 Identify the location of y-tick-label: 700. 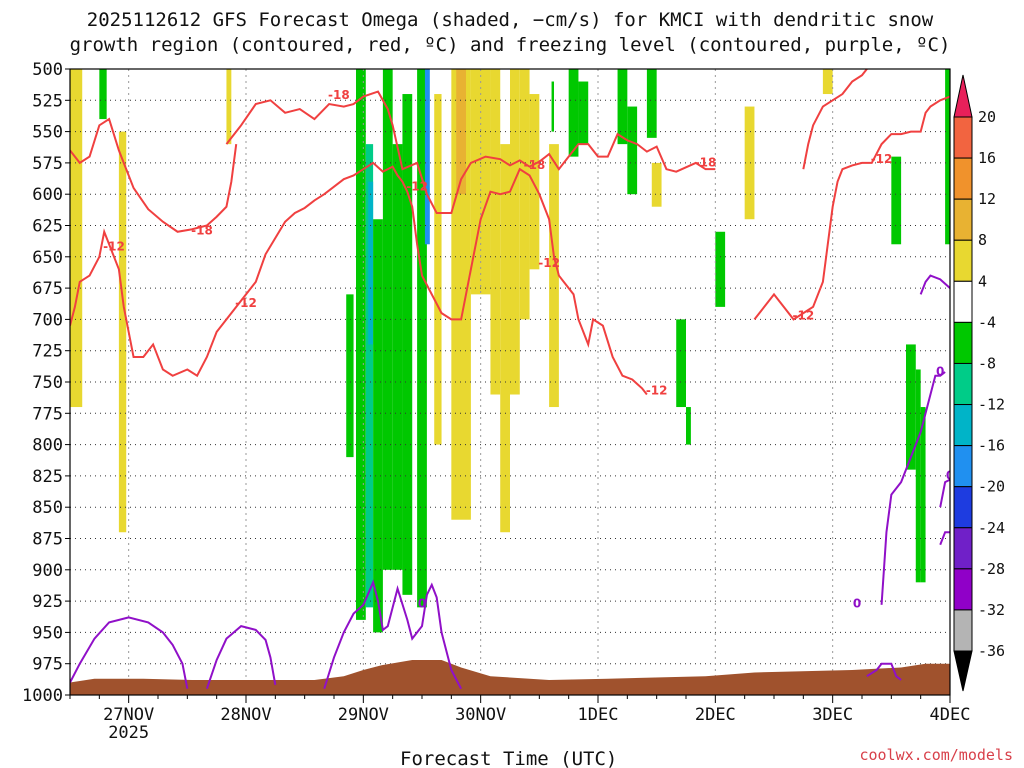
(47, 320).